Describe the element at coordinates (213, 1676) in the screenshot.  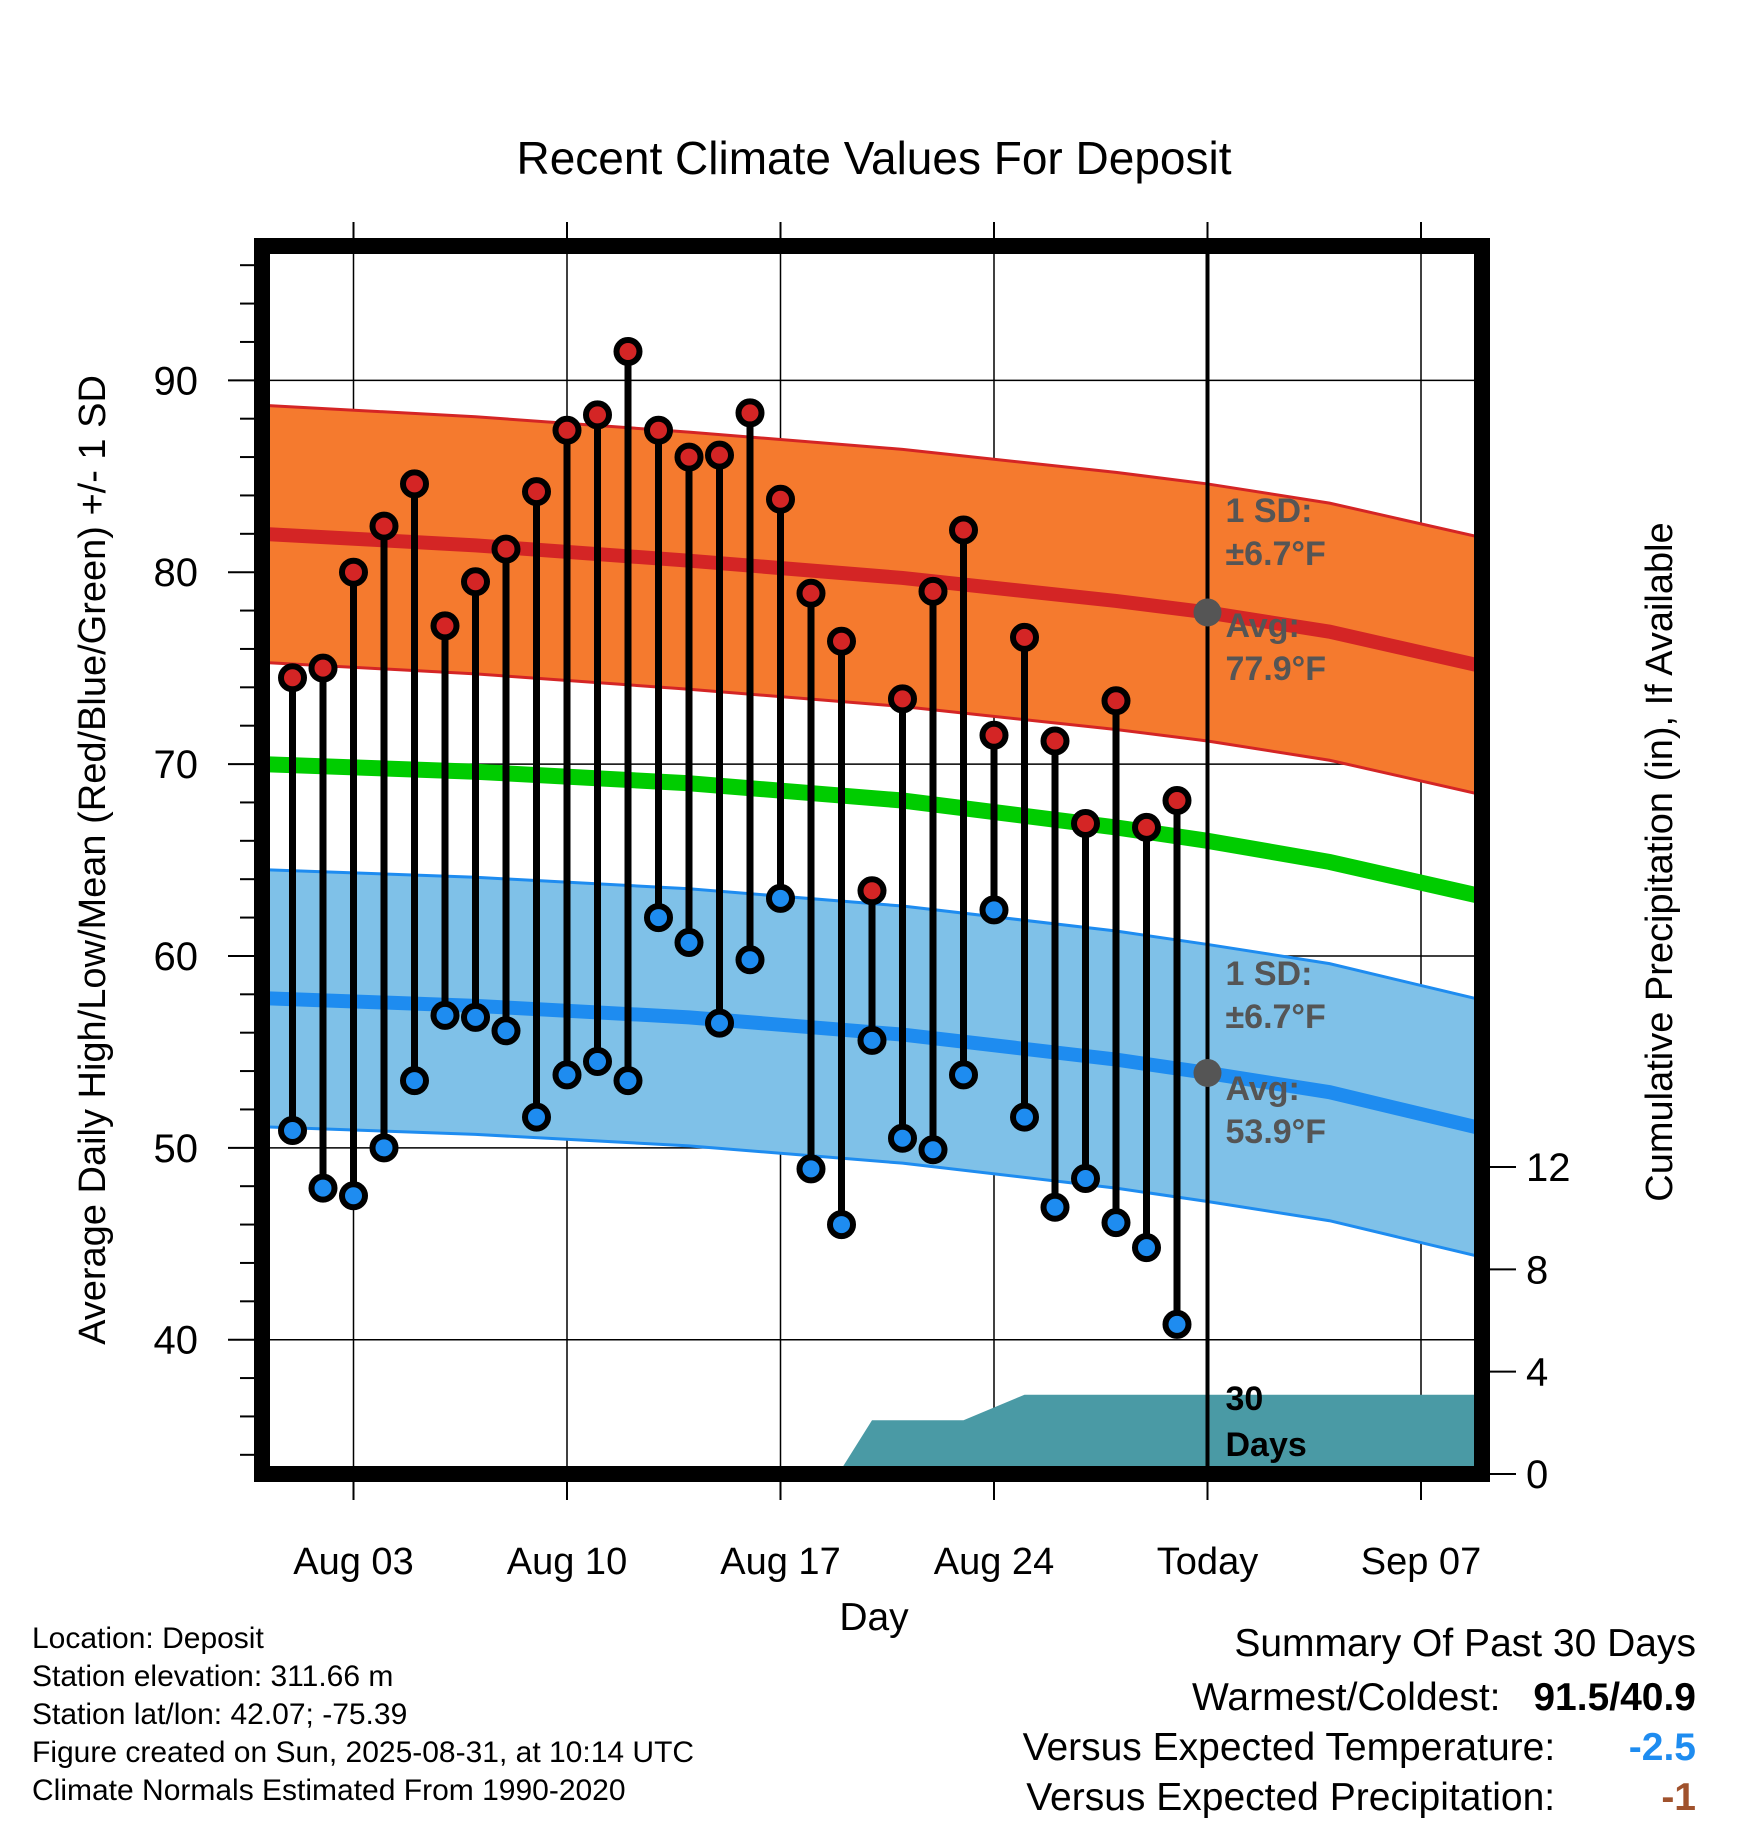
I see `elevation-text: Station elevation: 311.66 m` at that location.